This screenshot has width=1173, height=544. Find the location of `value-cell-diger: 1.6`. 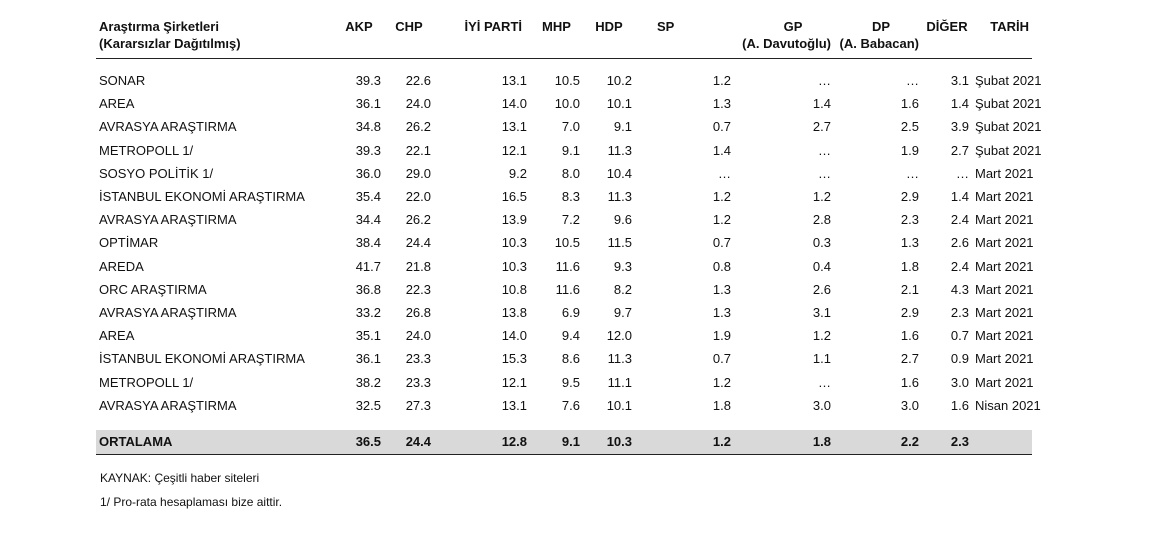

value-cell-diger: 1.6 is located at coordinates (959, 405).